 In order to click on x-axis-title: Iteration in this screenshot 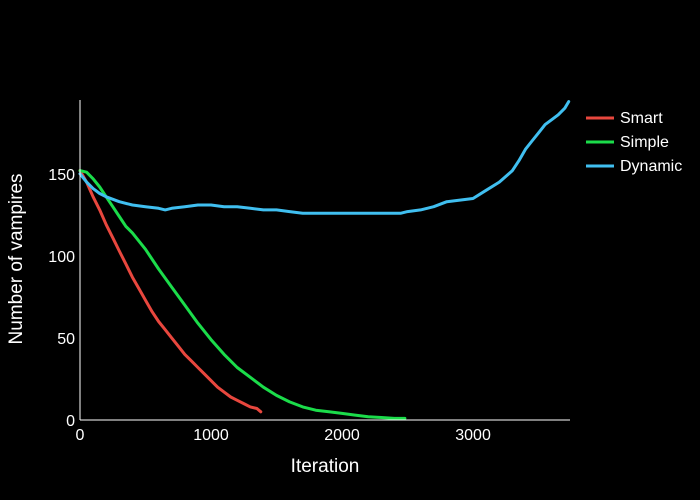, I will do `click(325, 466)`.